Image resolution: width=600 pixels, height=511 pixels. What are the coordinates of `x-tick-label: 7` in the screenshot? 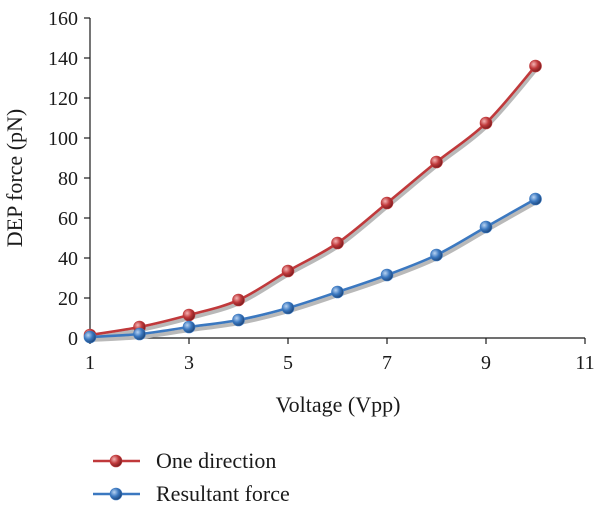 It's located at (387, 363).